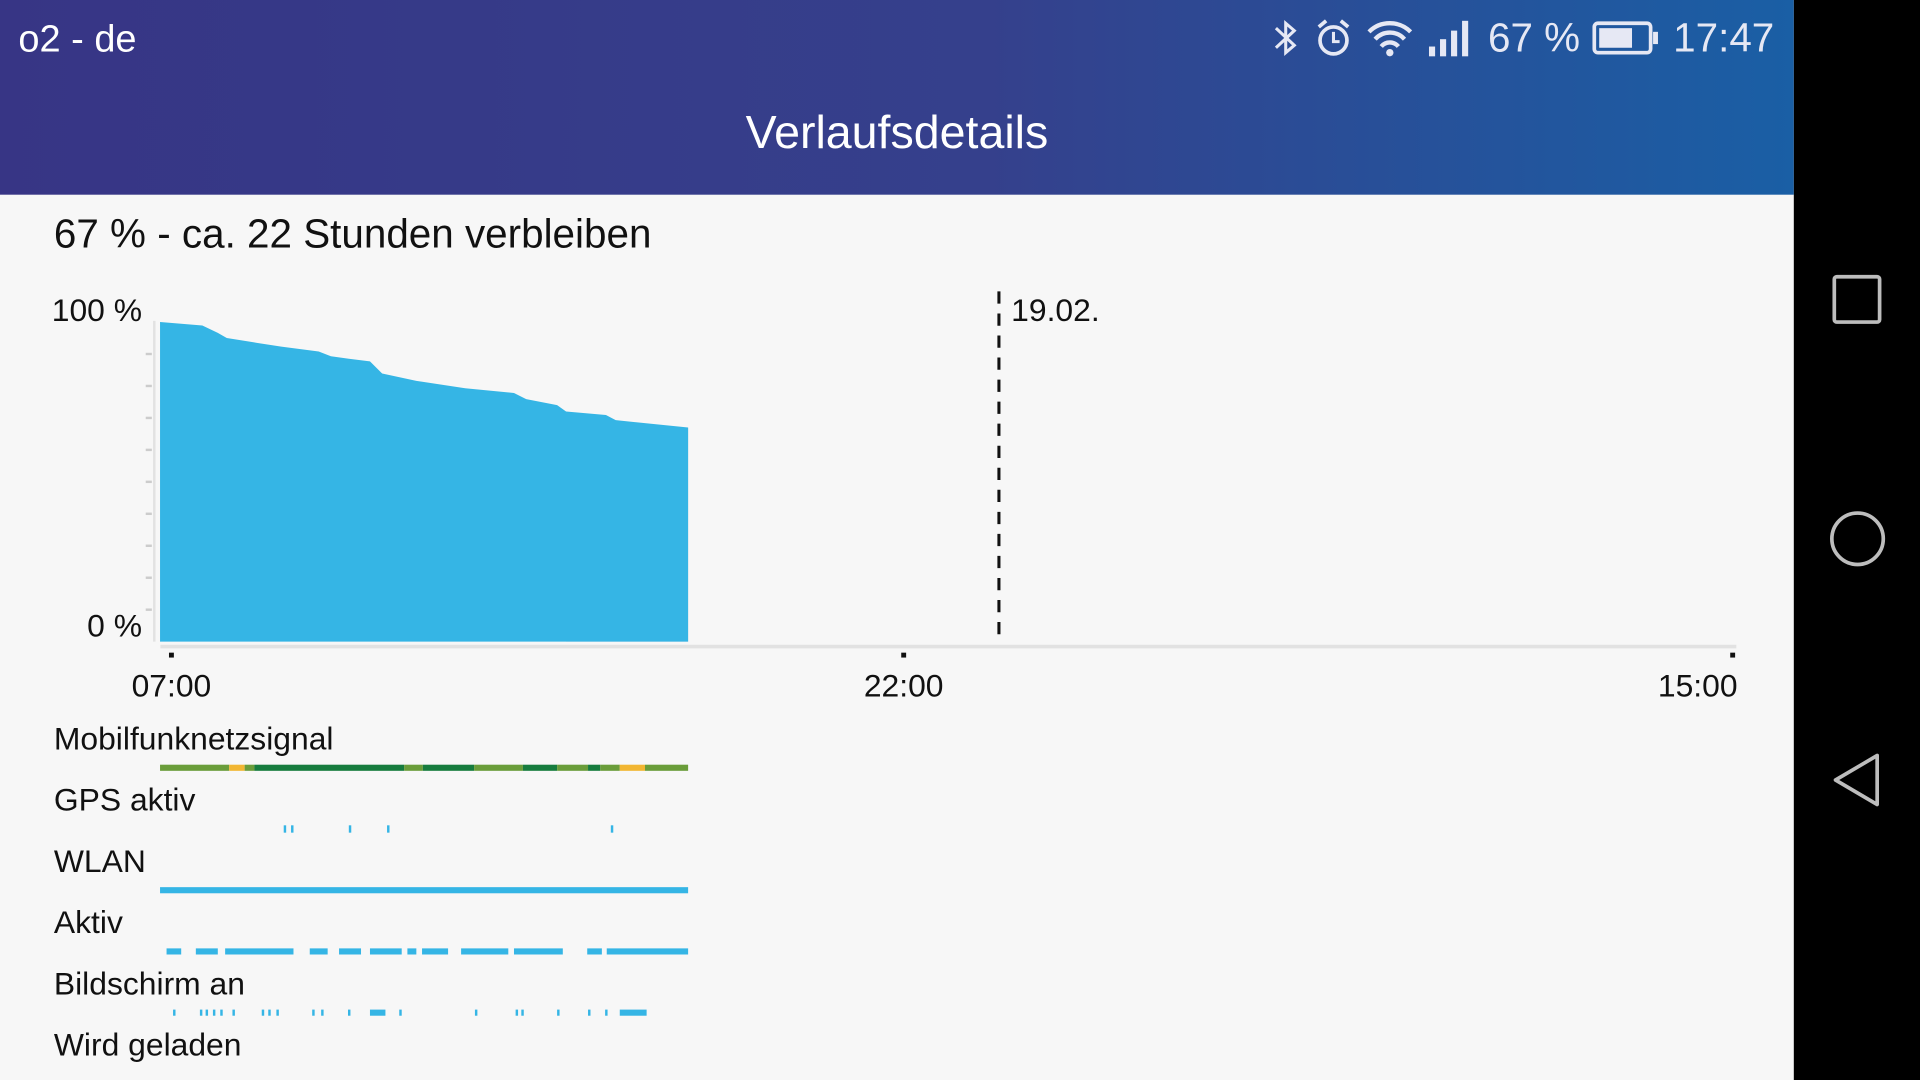 This screenshot has width=1920, height=1080. What do you see at coordinates (897, 133) in the screenshot?
I see `page-title: Verlaufsdetails` at bounding box center [897, 133].